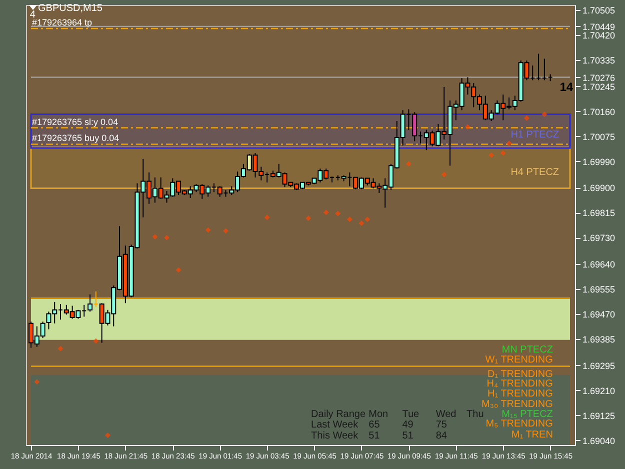  What do you see at coordinates (76, 138) in the screenshot?
I see `ref-line-label: #179263765 buy 0.04` at bounding box center [76, 138].